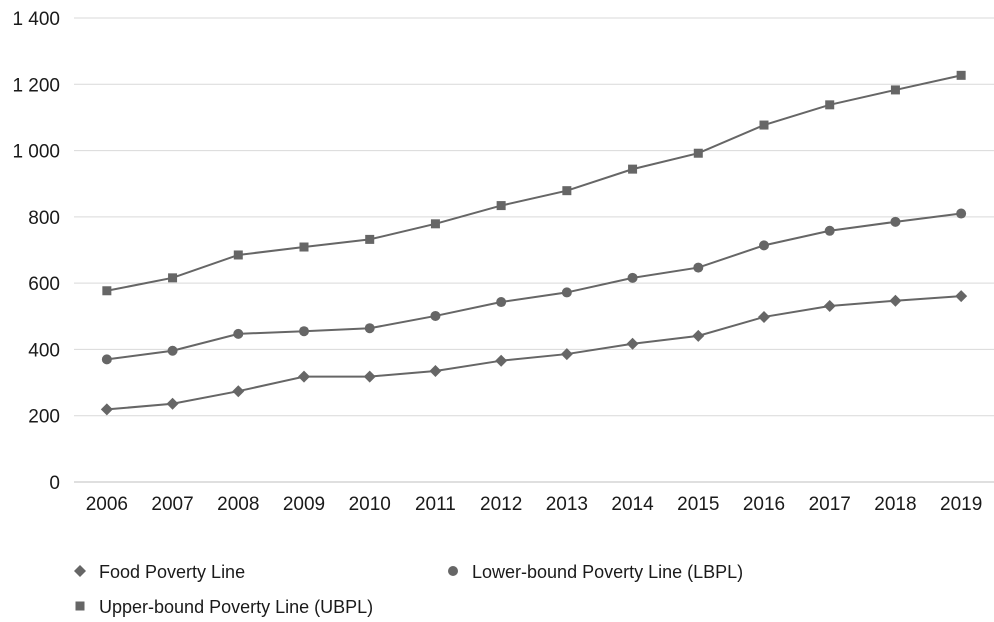 This screenshot has height=622, width=994. What do you see at coordinates (501, 504) in the screenshot?
I see `x-tick-label: 2012` at bounding box center [501, 504].